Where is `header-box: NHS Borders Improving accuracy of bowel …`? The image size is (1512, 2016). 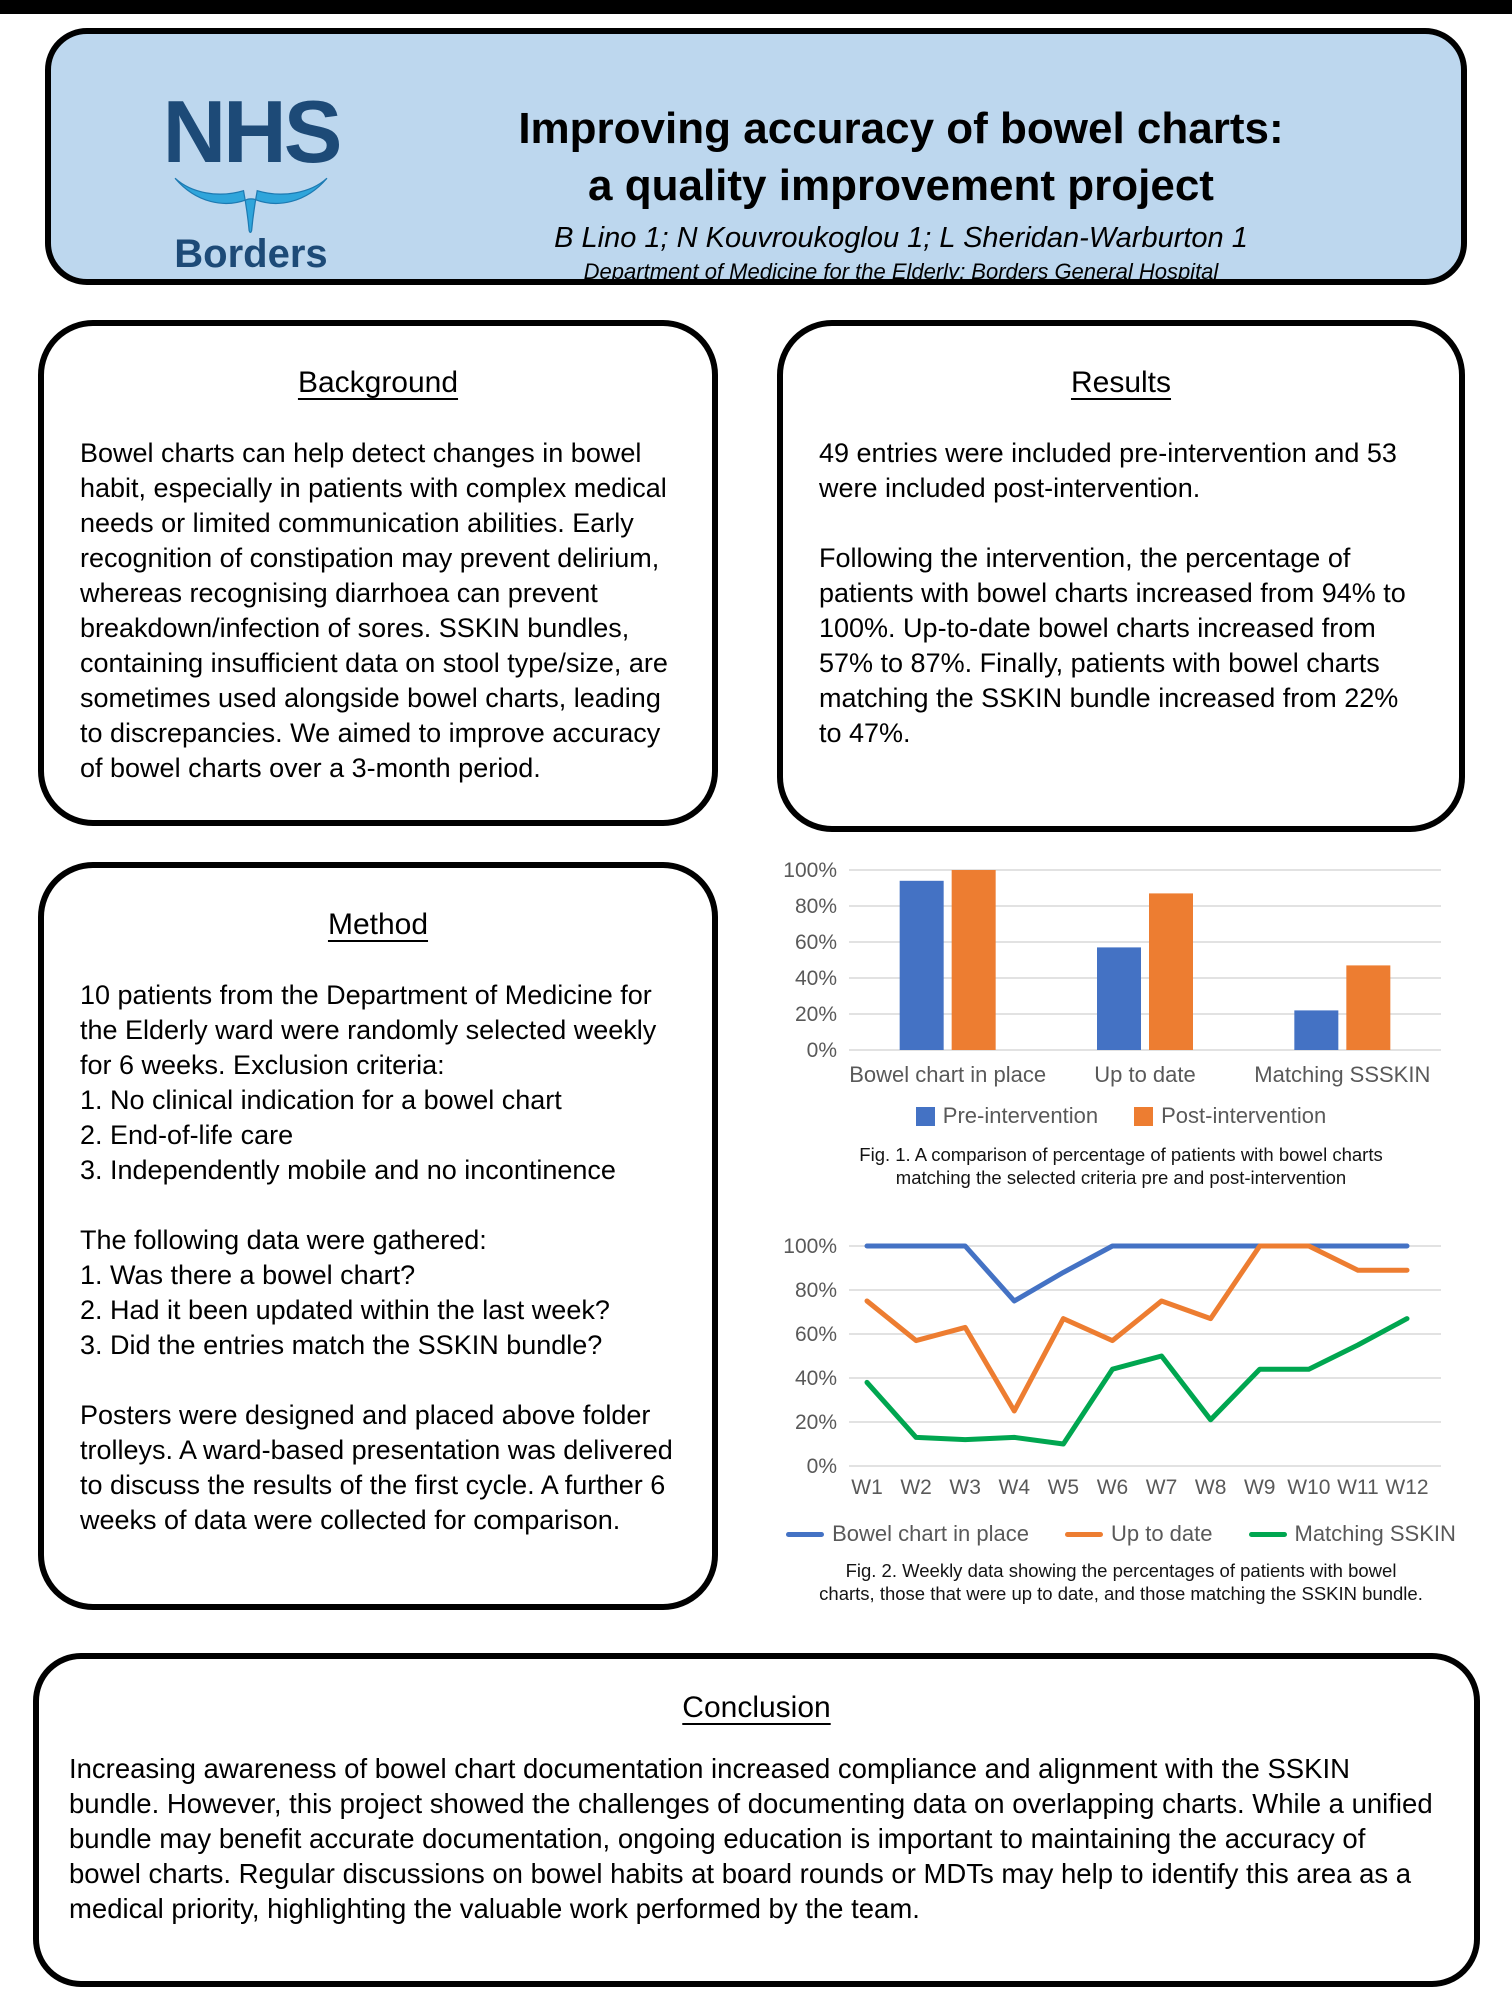
header-box: NHS Borders Improving accuracy of bowel … is located at coordinates (756, 156).